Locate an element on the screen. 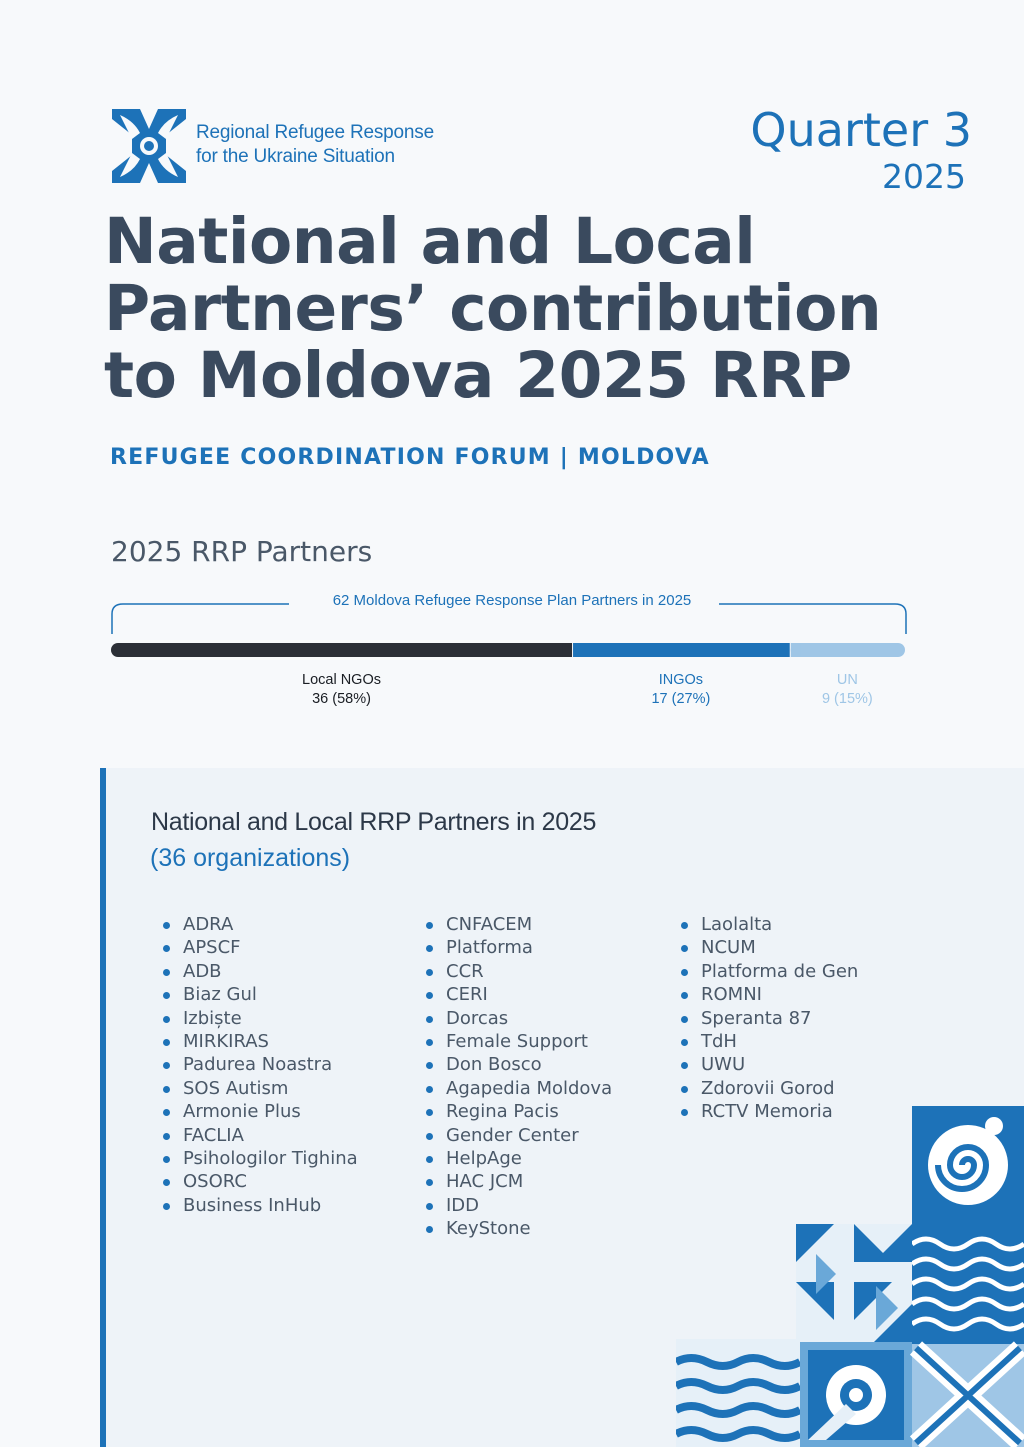 The width and height of the screenshot is (1024, 1447). partner-list-item: Laolalta is located at coordinates (769, 924).